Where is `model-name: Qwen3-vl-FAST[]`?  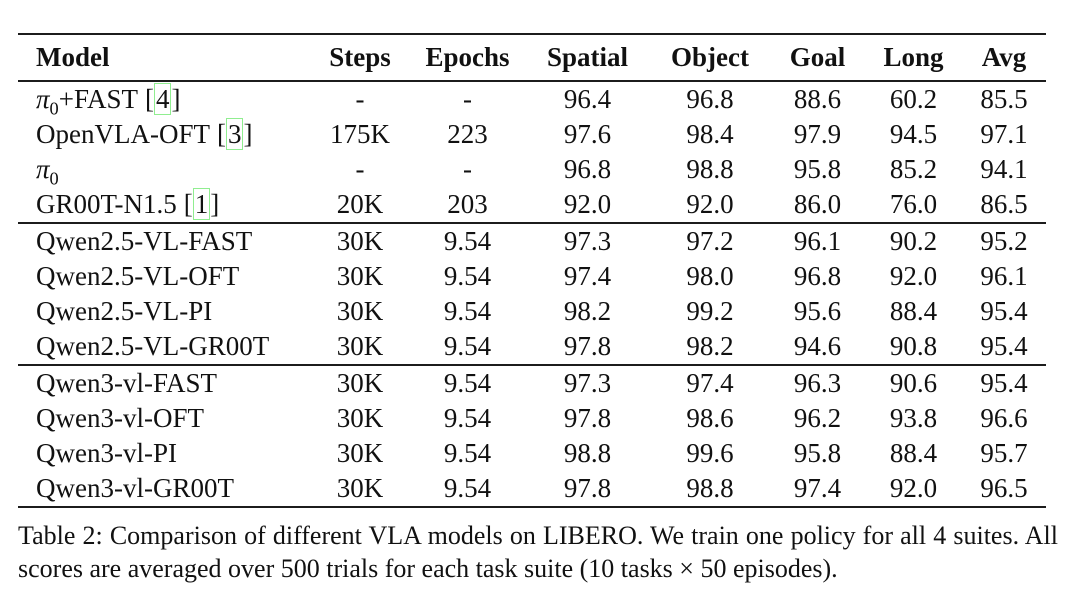 model-name: Qwen3-vl-FAST[] is located at coordinates (164, 383).